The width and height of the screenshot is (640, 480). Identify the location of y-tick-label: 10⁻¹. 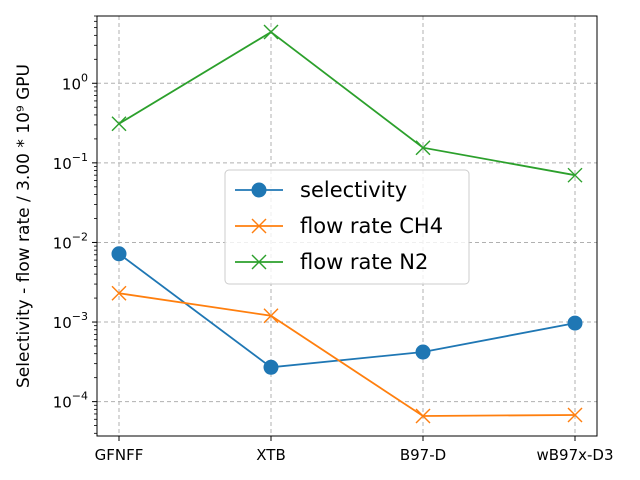
(70, 162).